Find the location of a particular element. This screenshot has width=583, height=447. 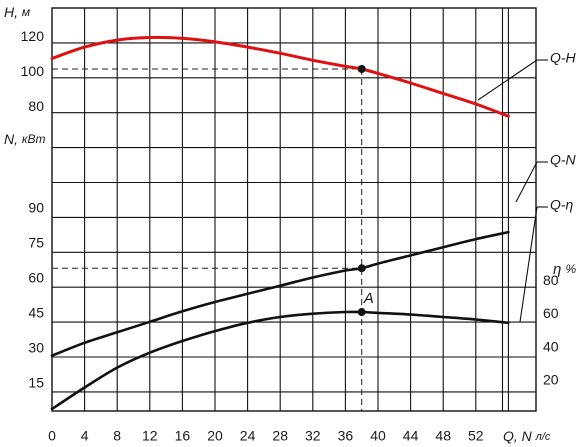

q-axis-title: Q, N л/с is located at coordinates (527, 436).